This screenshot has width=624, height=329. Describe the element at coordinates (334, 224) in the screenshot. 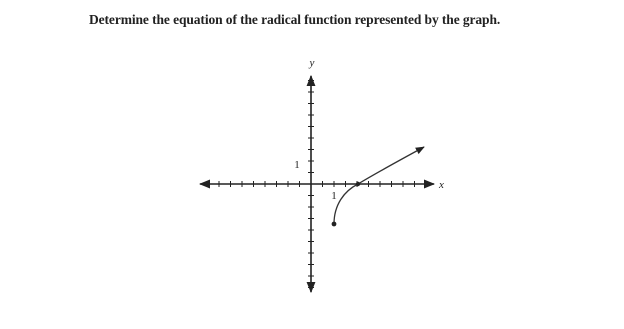

I see `endpoint` at that location.